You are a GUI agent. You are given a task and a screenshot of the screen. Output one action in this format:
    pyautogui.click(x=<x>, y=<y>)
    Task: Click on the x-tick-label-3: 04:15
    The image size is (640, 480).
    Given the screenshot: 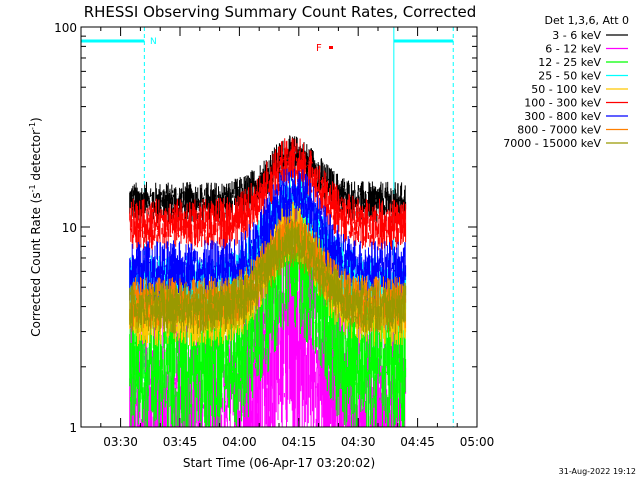 What is the action you would take?
    pyautogui.click(x=299, y=442)
    